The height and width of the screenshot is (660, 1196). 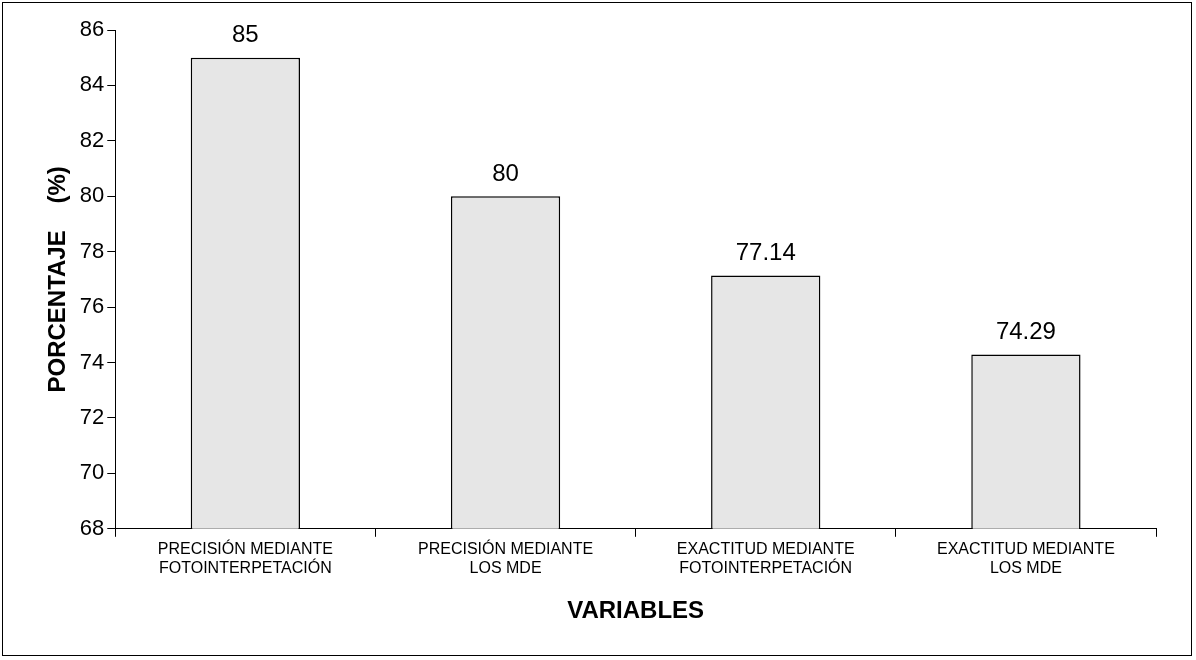 What do you see at coordinates (245, 557) in the screenshot?
I see `x-tick-label: PRECISIÓN MEDIANTE FOTOINTERPETACIÓN` at bounding box center [245, 557].